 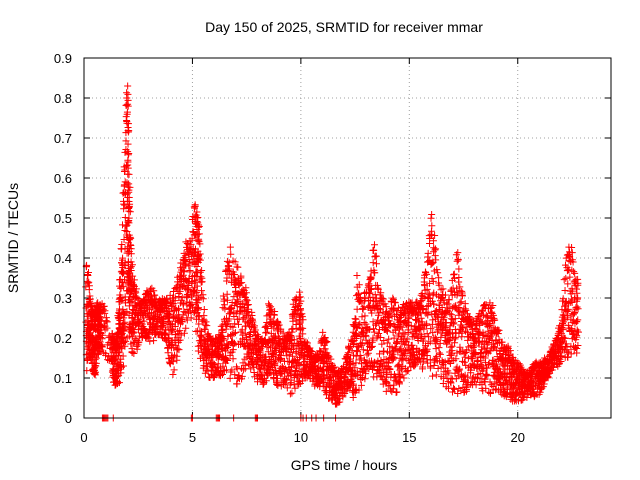 I want to click on y-tick-label: 0.4, so click(x=63, y=258).